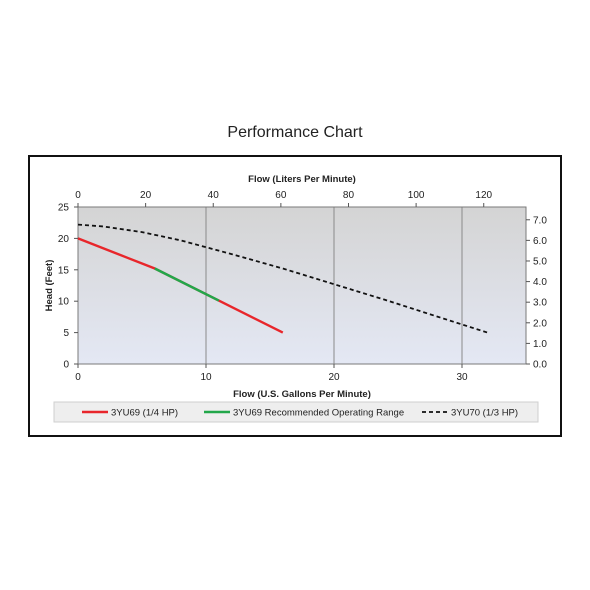 This screenshot has width=590, height=590. Describe the element at coordinates (334, 377) in the screenshot. I see `x-tick-label: 20` at that location.